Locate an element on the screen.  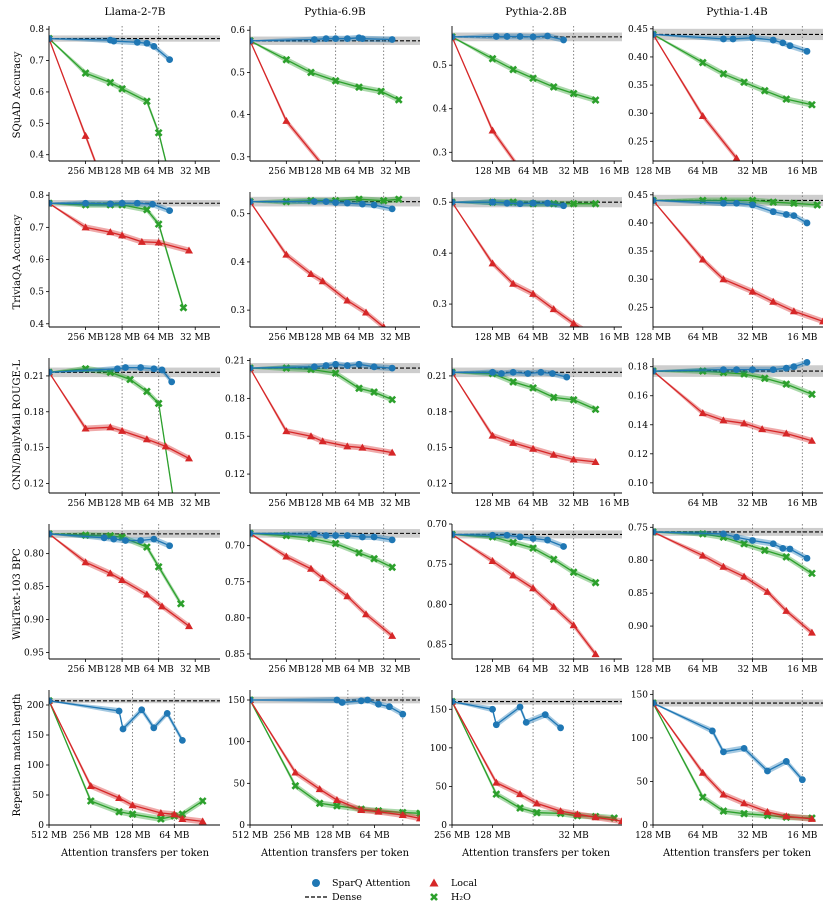
column-title-0: Llama-2-7B is located at coordinates (135, 12).